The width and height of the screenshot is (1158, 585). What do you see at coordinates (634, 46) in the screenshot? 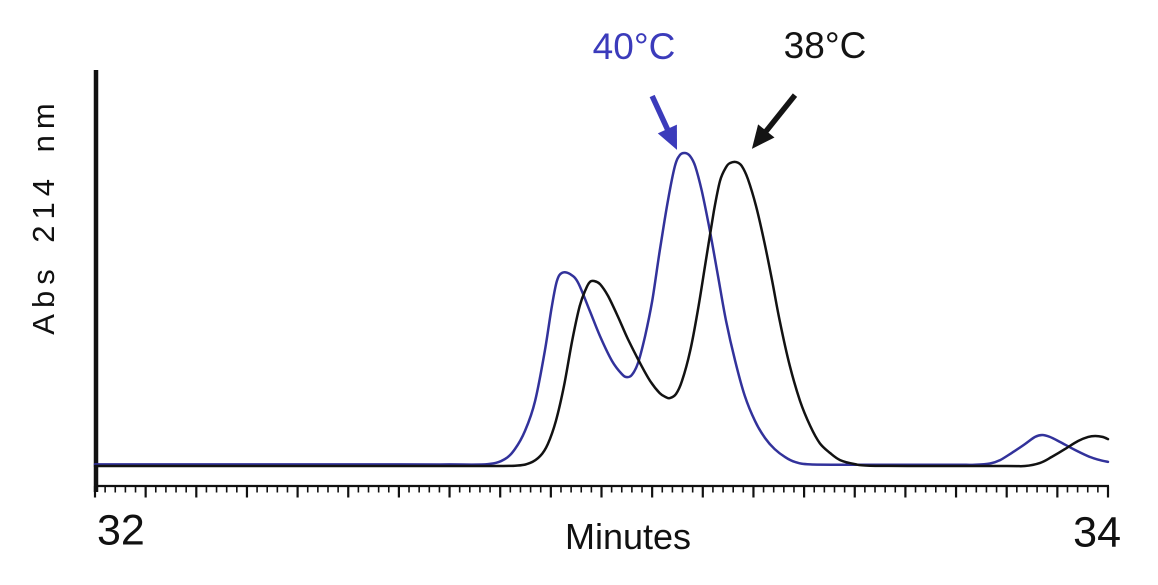
I see `annotation-label-40c: 40°C` at bounding box center [634, 46].